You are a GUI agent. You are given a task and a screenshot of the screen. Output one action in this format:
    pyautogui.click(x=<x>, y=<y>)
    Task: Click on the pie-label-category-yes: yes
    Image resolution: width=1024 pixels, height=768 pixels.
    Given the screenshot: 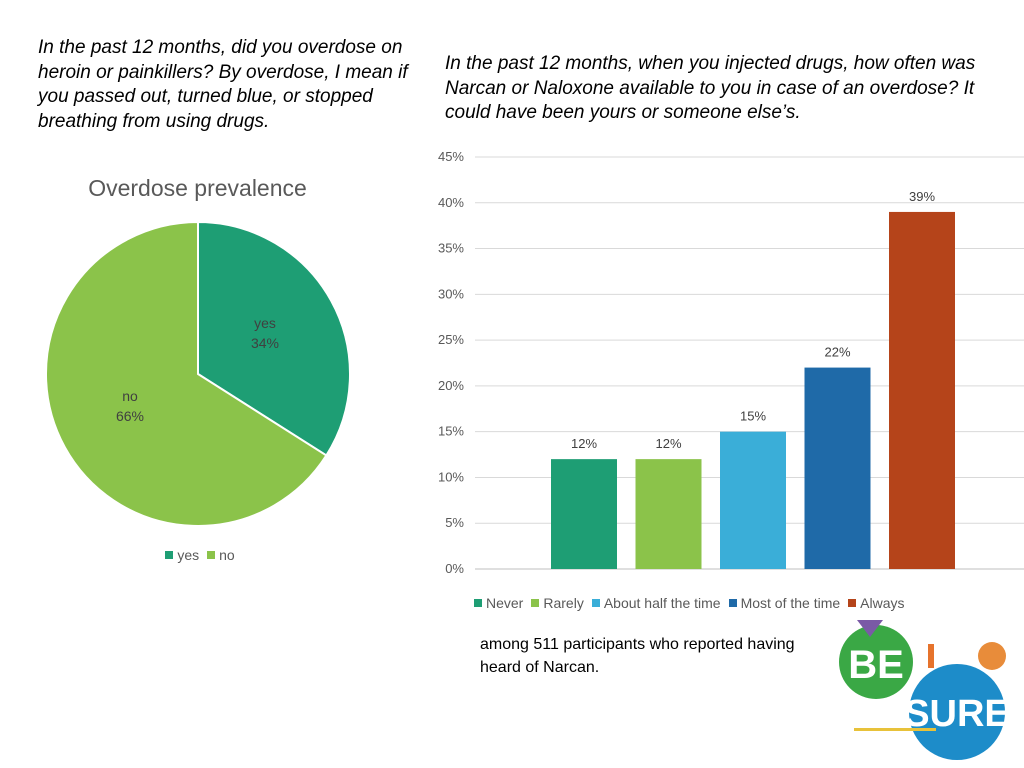 What is the action you would take?
    pyautogui.click(x=265, y=323)
    